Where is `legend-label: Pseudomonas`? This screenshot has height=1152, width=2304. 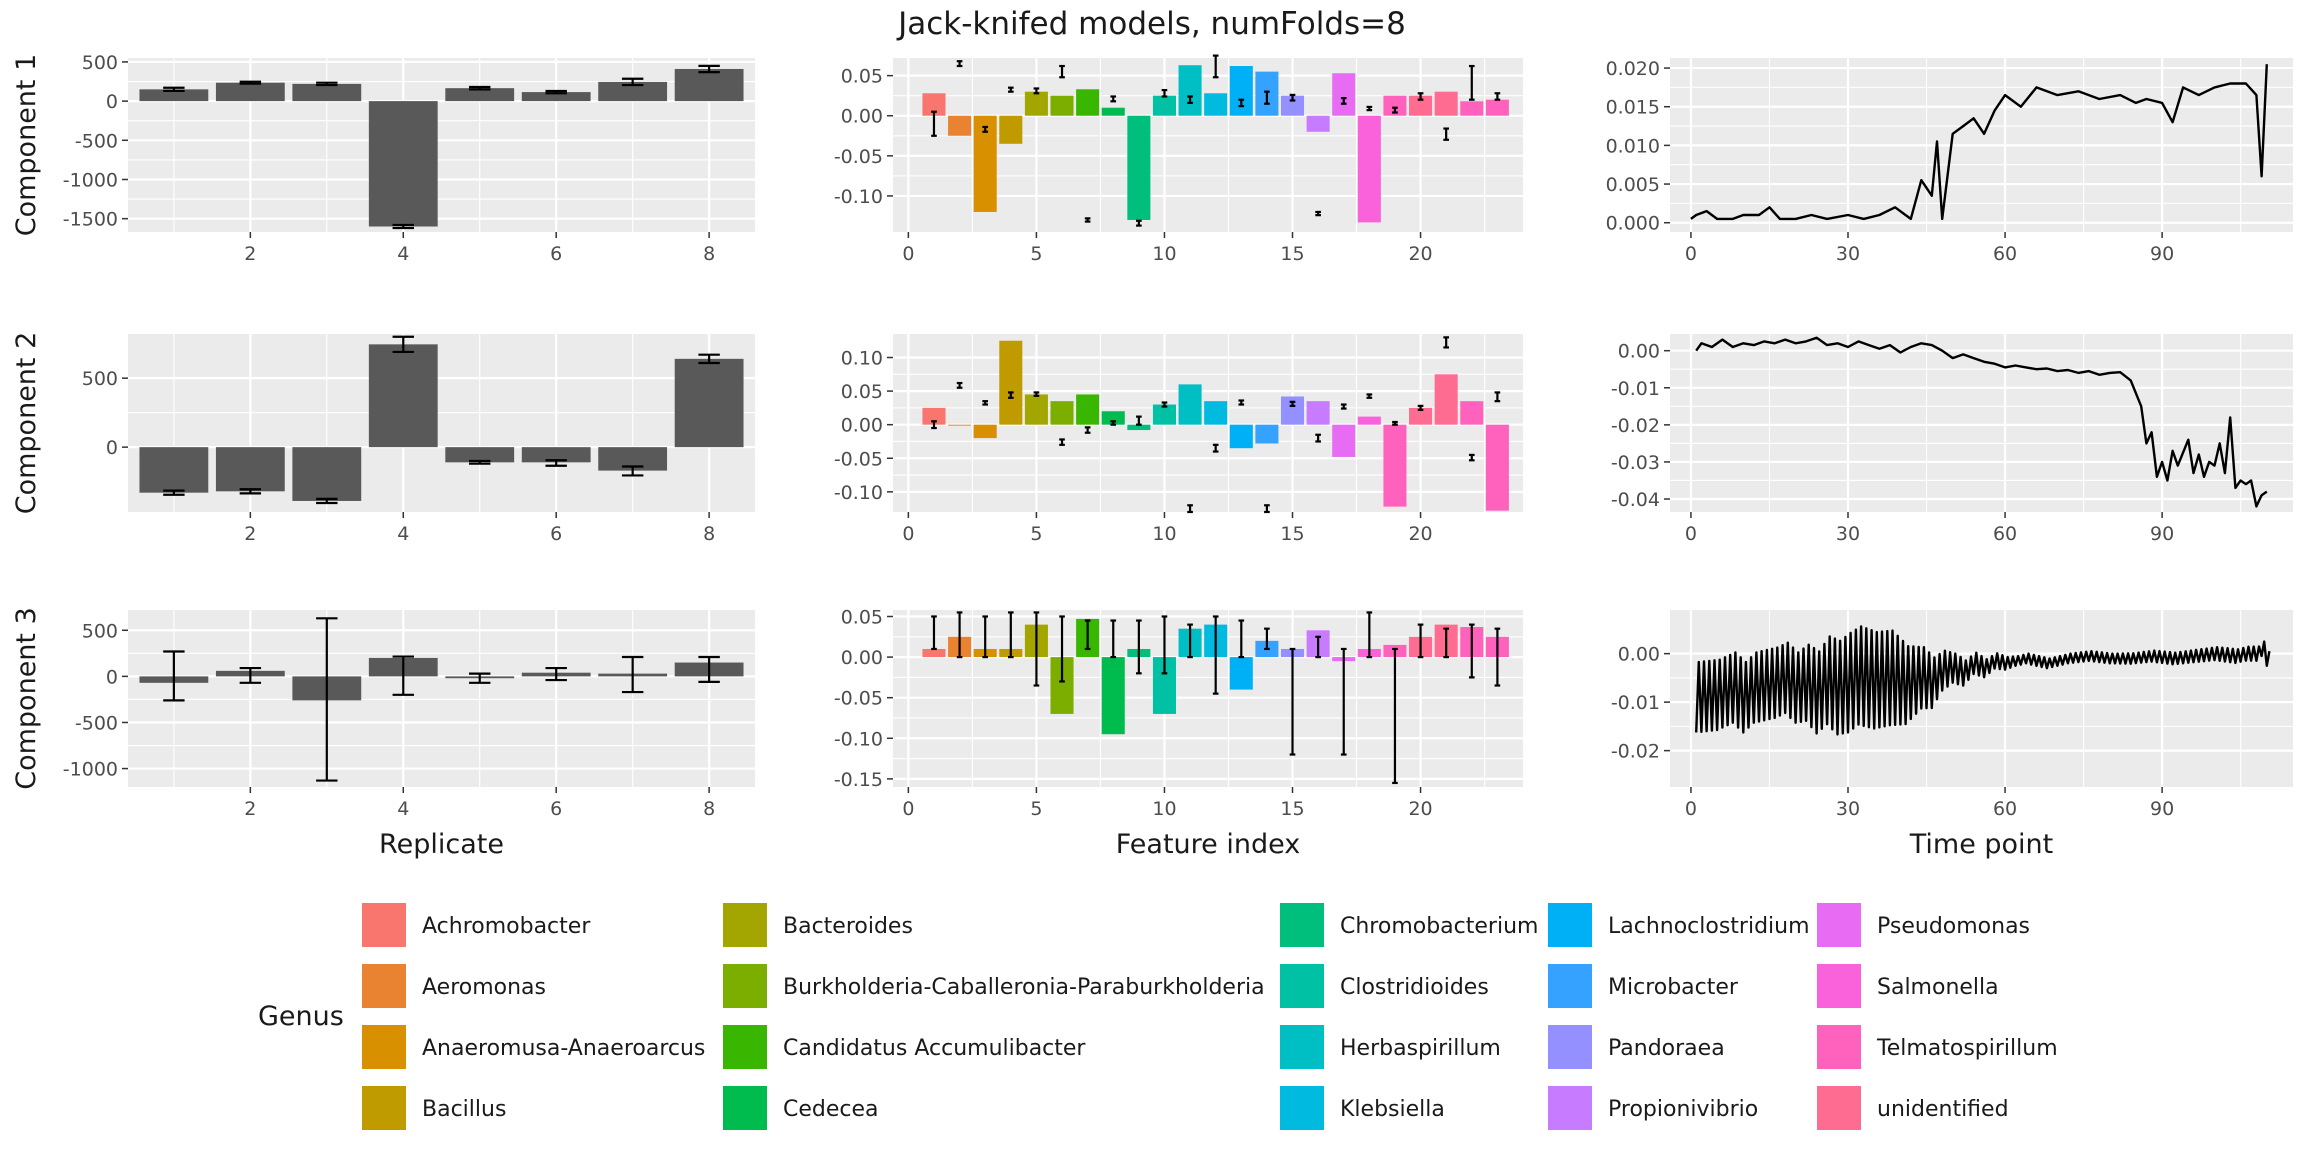 legend-label: Pseudomonas is located at coordinates (1953, 926).